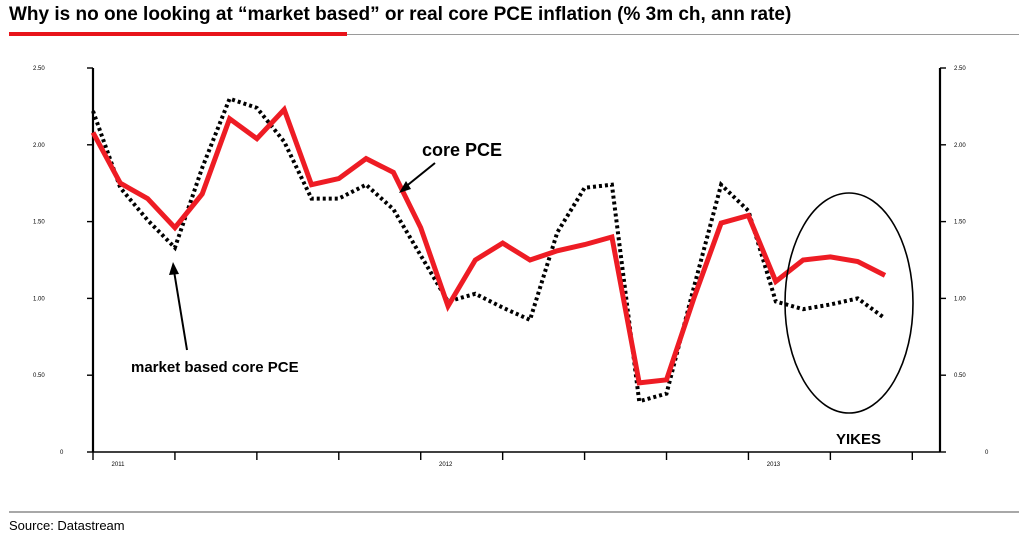 This screenshot has width=1024, height=538. What do you see at coordinates (462, 150) in the screenshot?
I see `core-pce-label: core PCE` at bounding box center [462, 150].